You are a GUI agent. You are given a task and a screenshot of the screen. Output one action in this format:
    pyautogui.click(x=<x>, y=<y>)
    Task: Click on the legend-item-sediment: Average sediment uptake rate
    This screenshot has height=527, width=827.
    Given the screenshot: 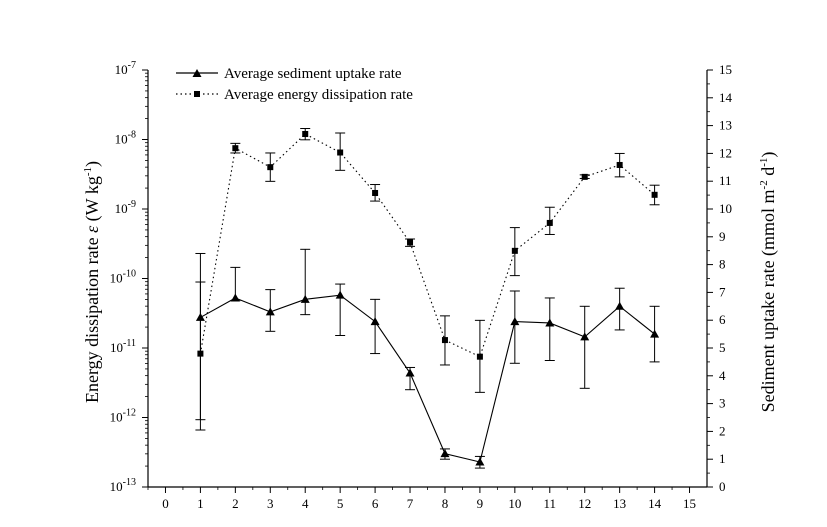 What is the action you would take?
    pyautogui.click(x=289, y=74)
    